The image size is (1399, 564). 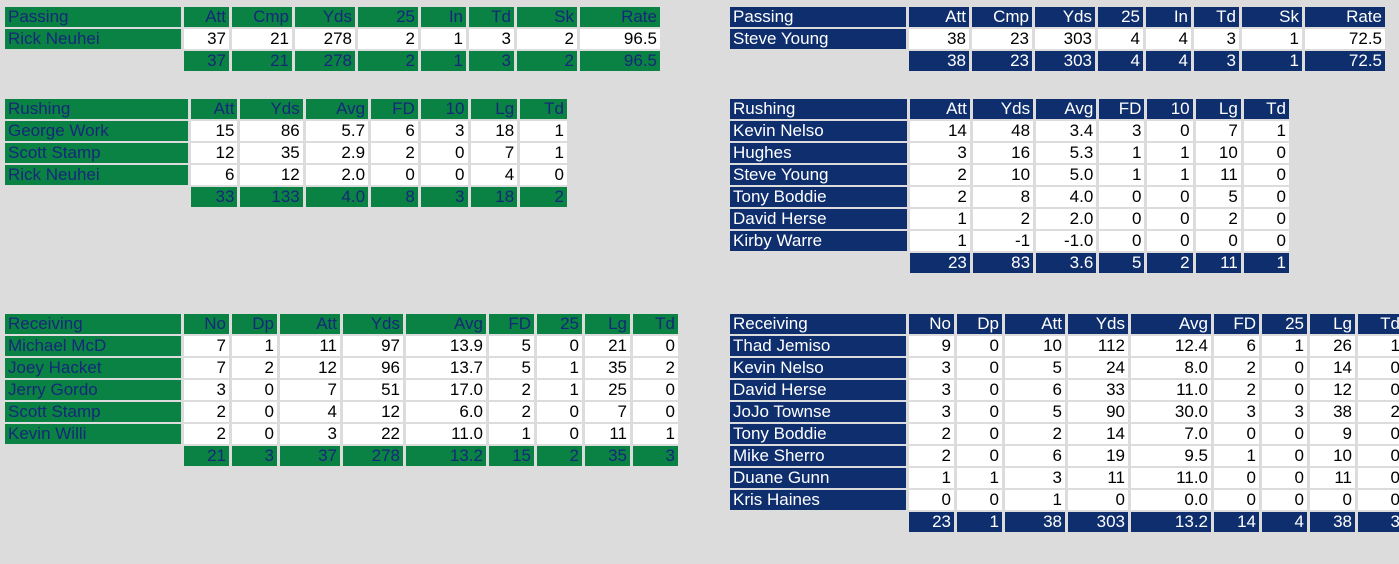 I want to click on player-name: Scott Stamp, so click(x=96, y=153).